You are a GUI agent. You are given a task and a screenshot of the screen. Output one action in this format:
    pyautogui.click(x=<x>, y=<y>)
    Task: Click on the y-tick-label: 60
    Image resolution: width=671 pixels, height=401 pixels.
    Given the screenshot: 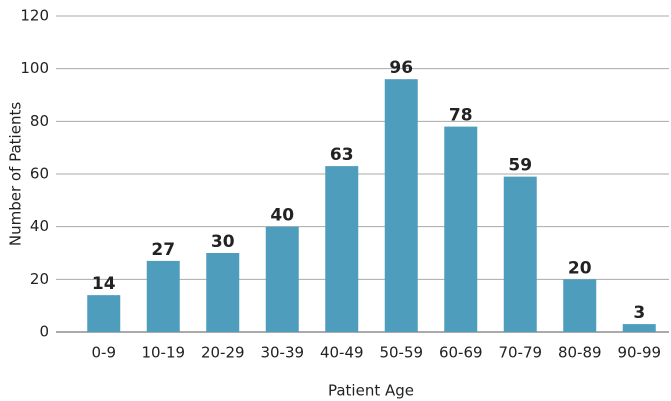 What is the action you would take?
    pyautogui.click(x=39, y=174)
    